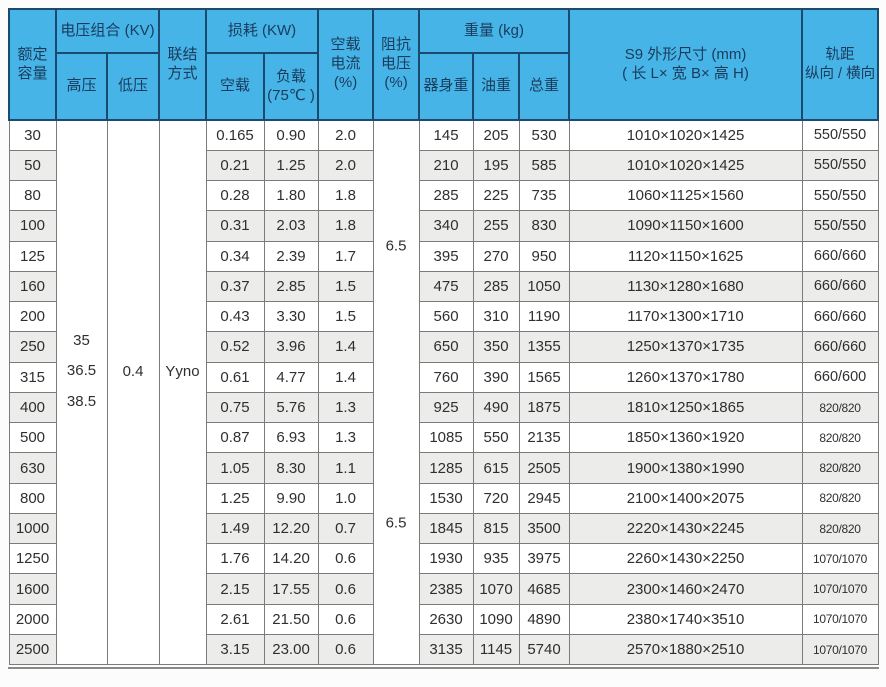  I want to click on cell-no-load-loss: 0.34, so click(235, 256).